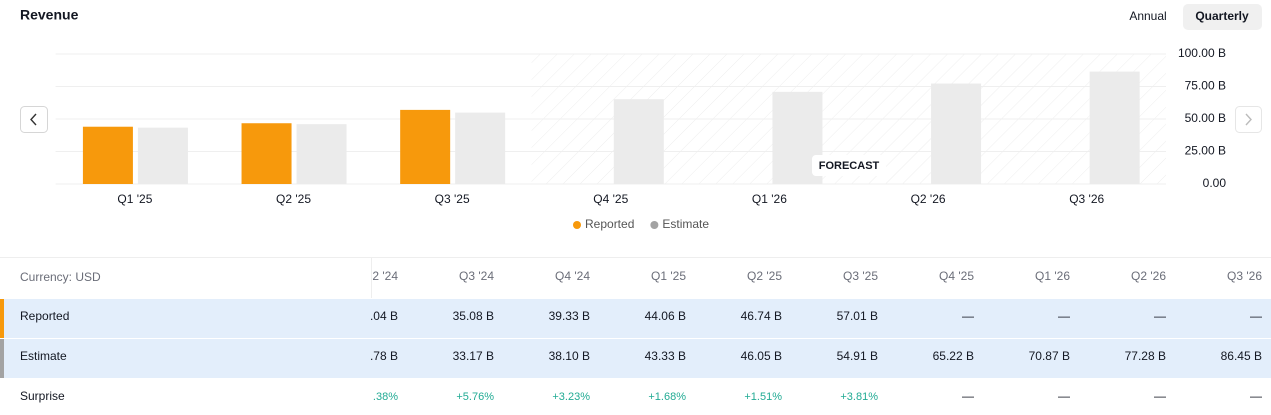 Image resolution: width=1271 pixels, height=415 pixels. What do you see at coordinates (43, 356) in the screenshot?
I see `row-label: Estimate` at bounding box center [43, 356].